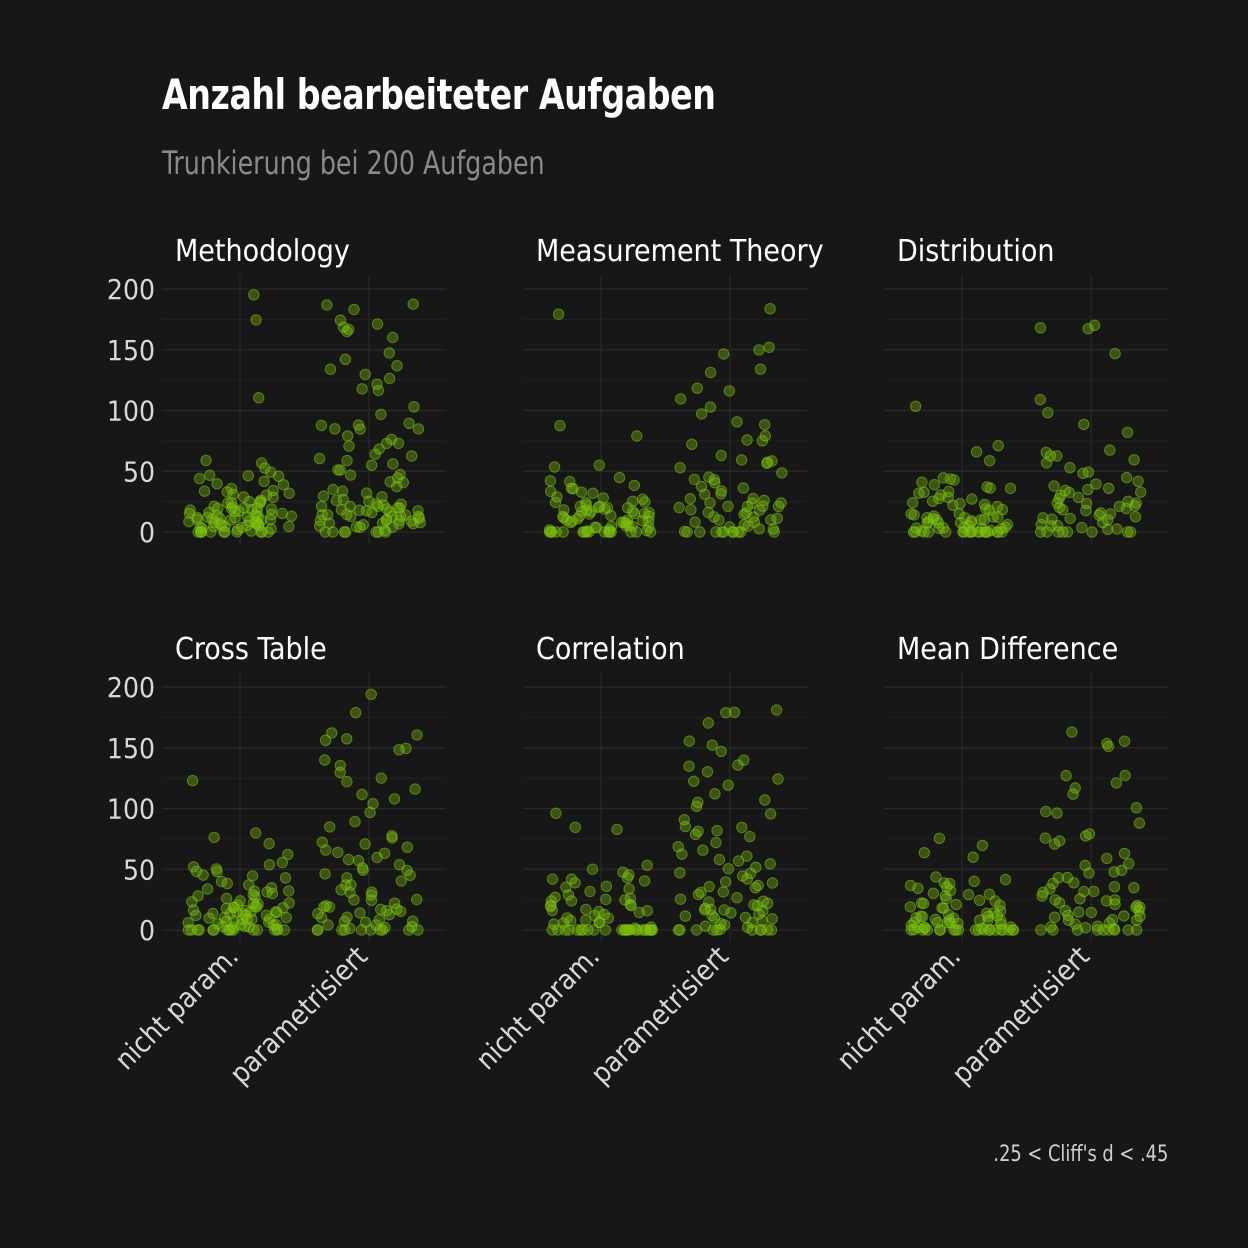  I want to click on x-tick-label: nicht param., so click(898, 1008).